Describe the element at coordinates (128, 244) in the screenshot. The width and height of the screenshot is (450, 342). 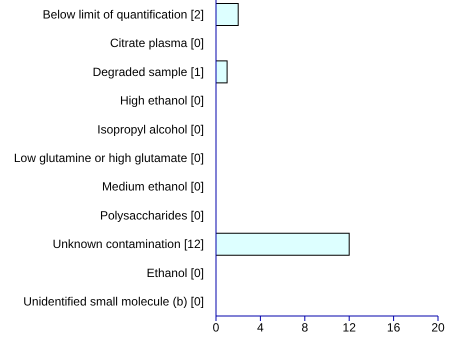
I see `y-tick-label: Unknown contamination [12]` at that location.